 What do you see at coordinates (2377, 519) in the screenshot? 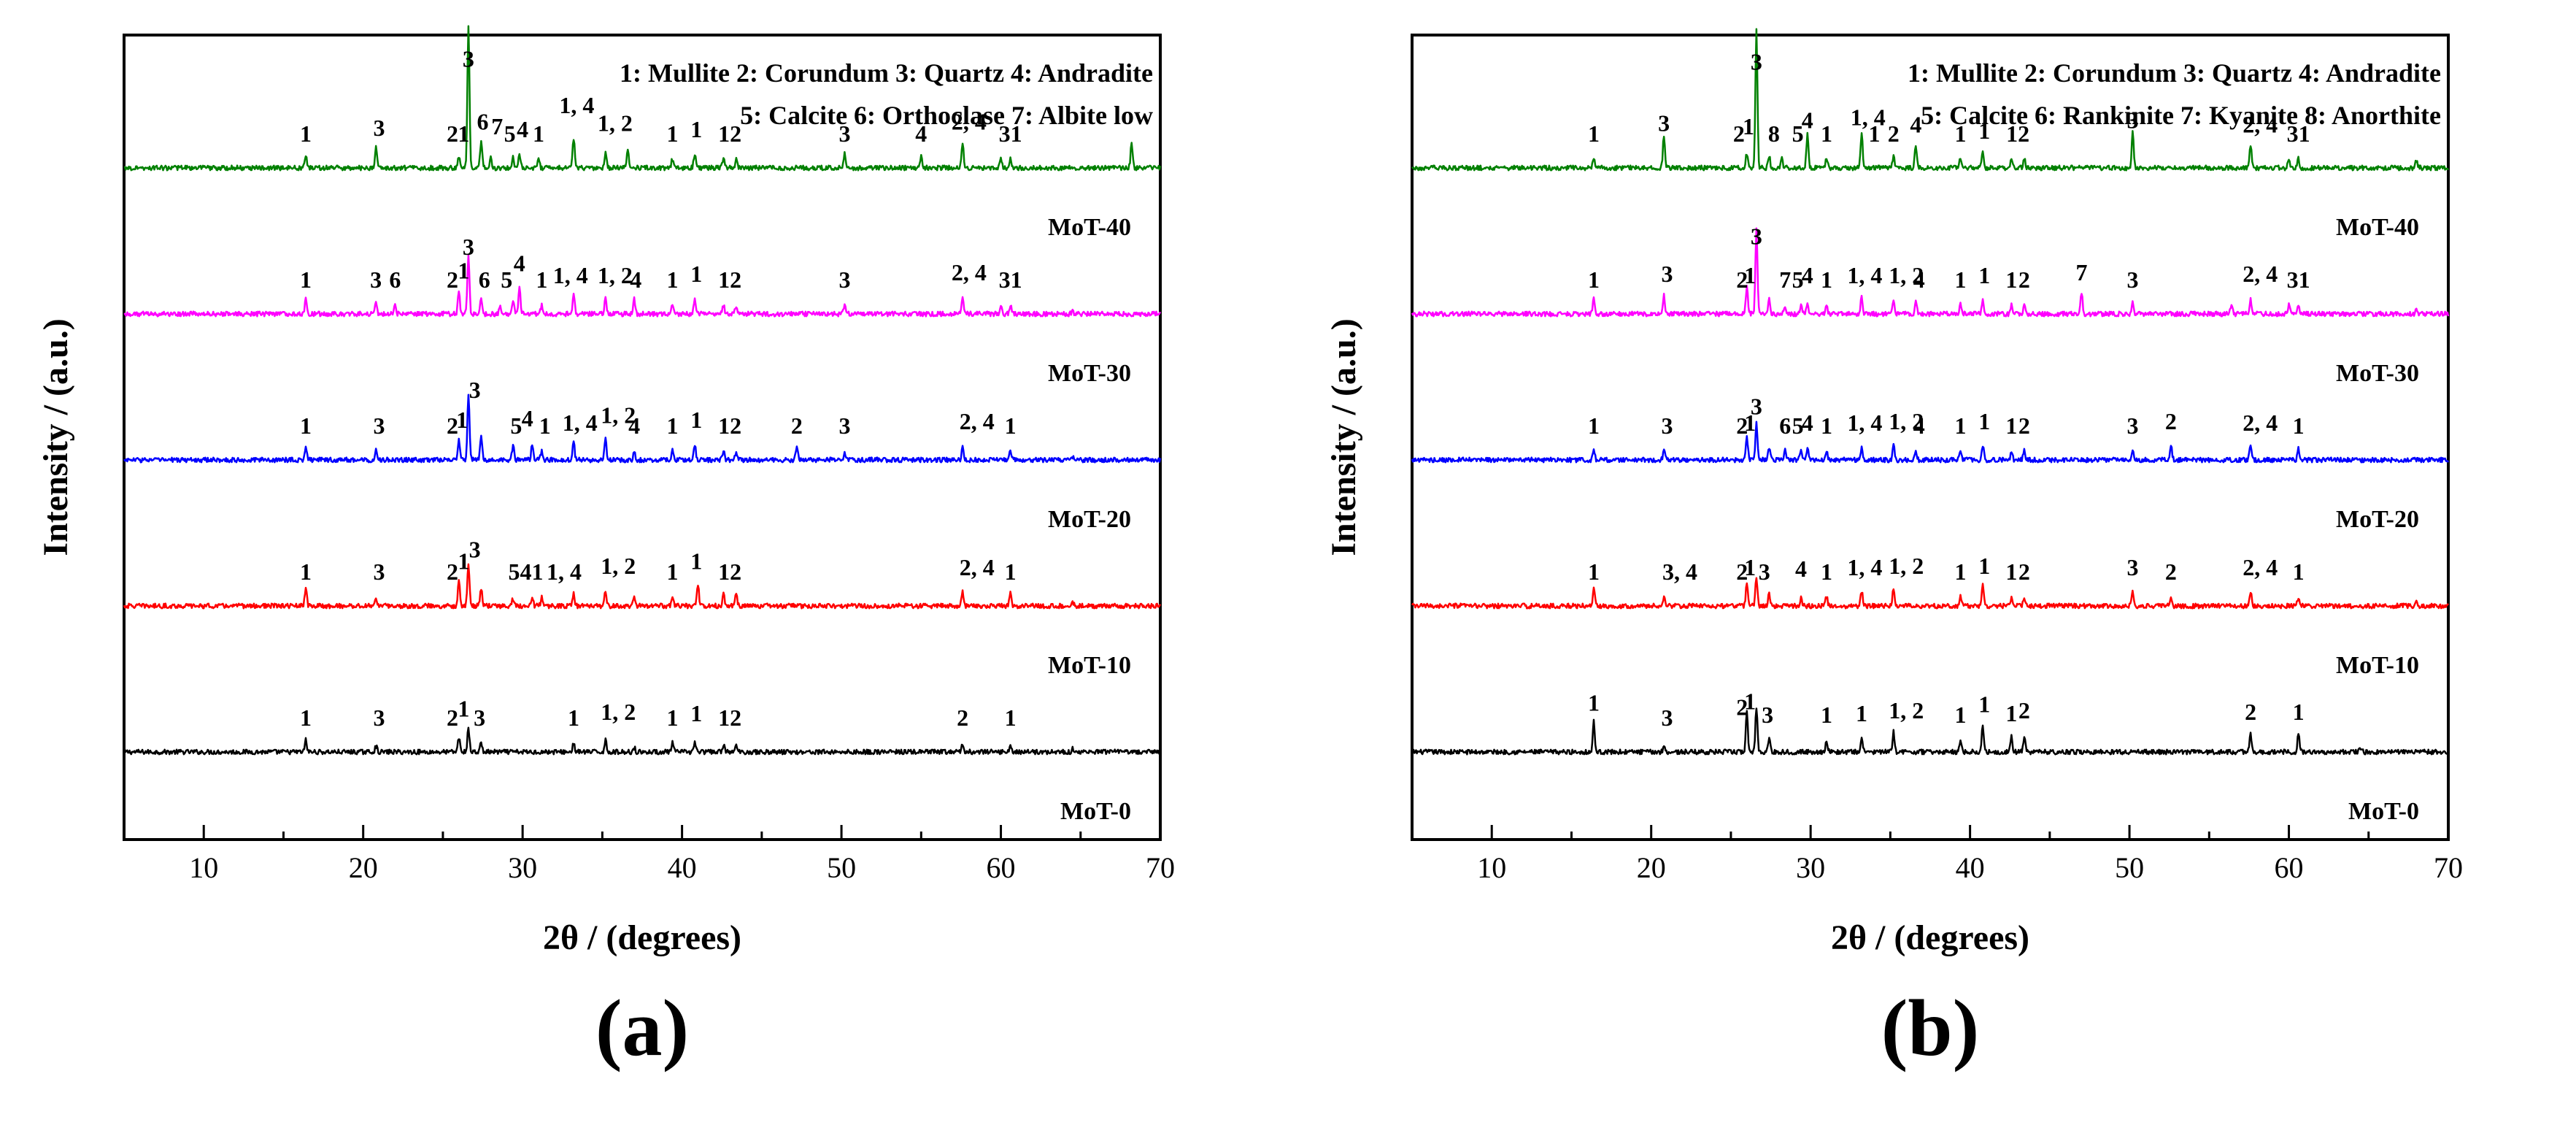
I see `series-name-label: MoT-20` at bounding box center [2377, 519].